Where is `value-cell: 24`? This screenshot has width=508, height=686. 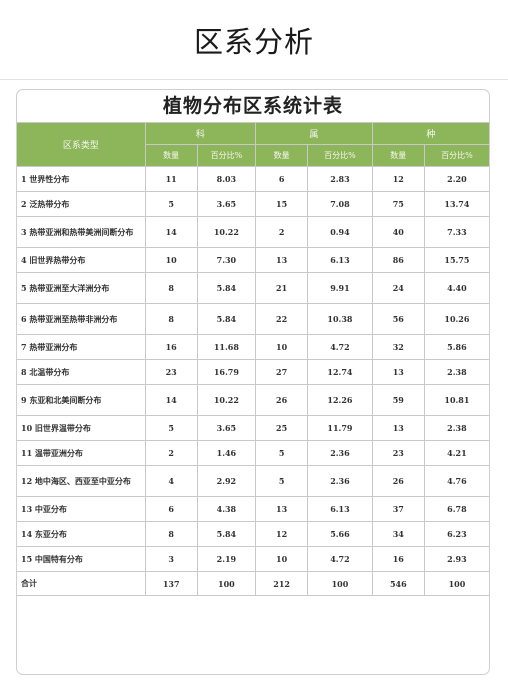
value-cell: 24 is located at coordinates (398, 288).